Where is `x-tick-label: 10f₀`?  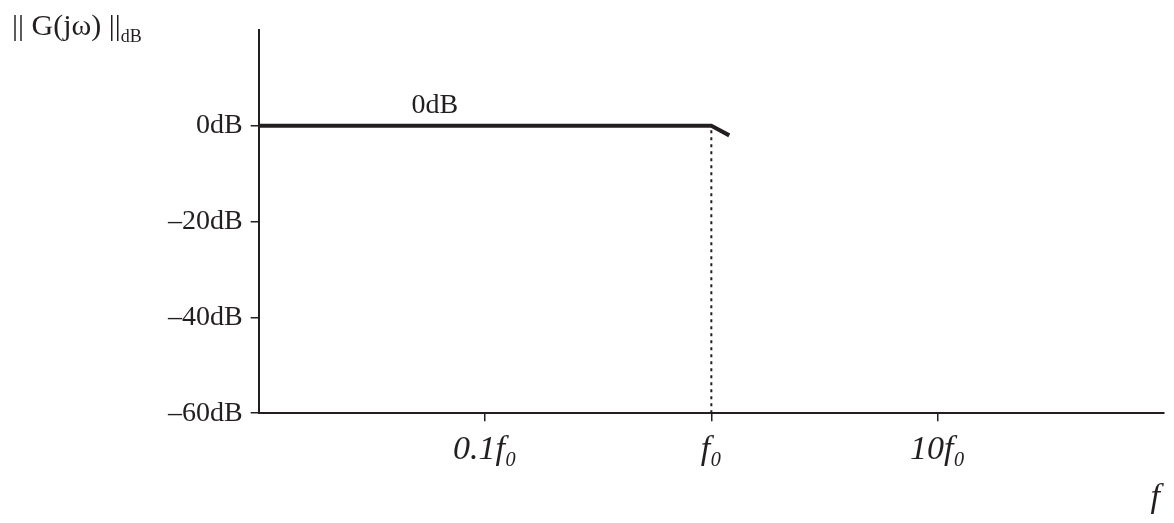
x-tick-label: 10f₀ is located at coordinates (938, 447).